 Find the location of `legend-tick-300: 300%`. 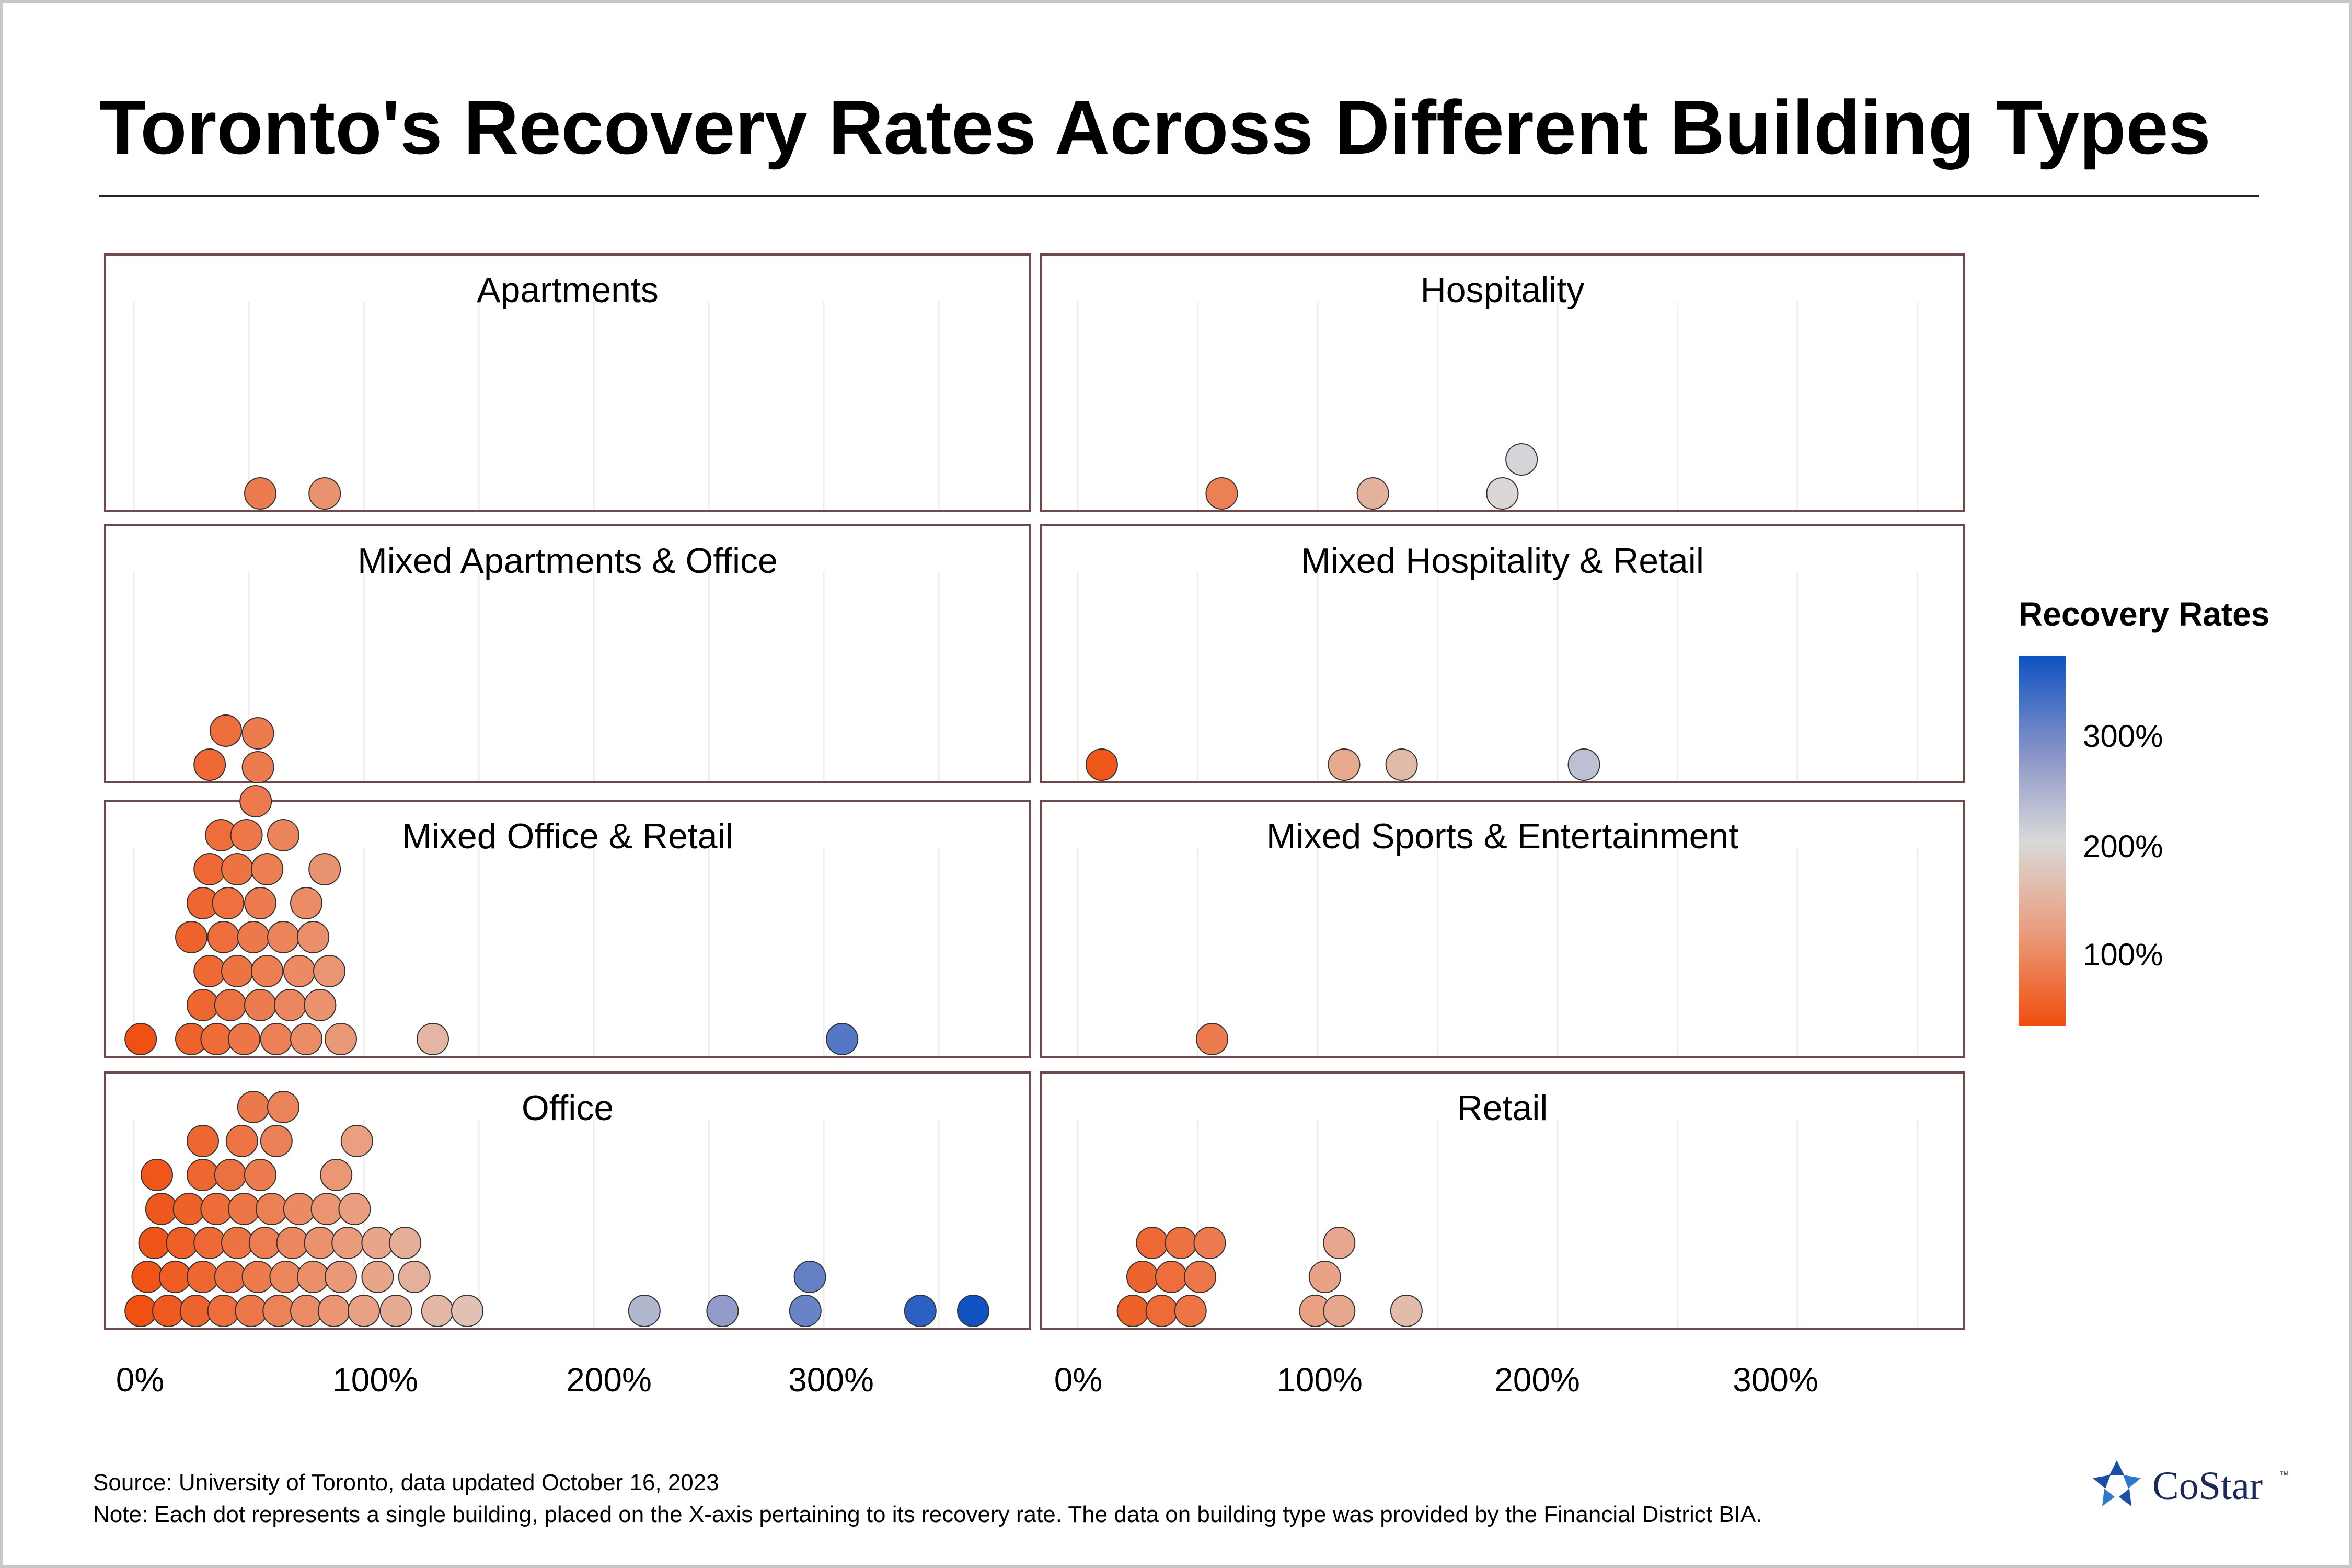

legend-tick-300: 300% is located at coordinates (2123, 736).